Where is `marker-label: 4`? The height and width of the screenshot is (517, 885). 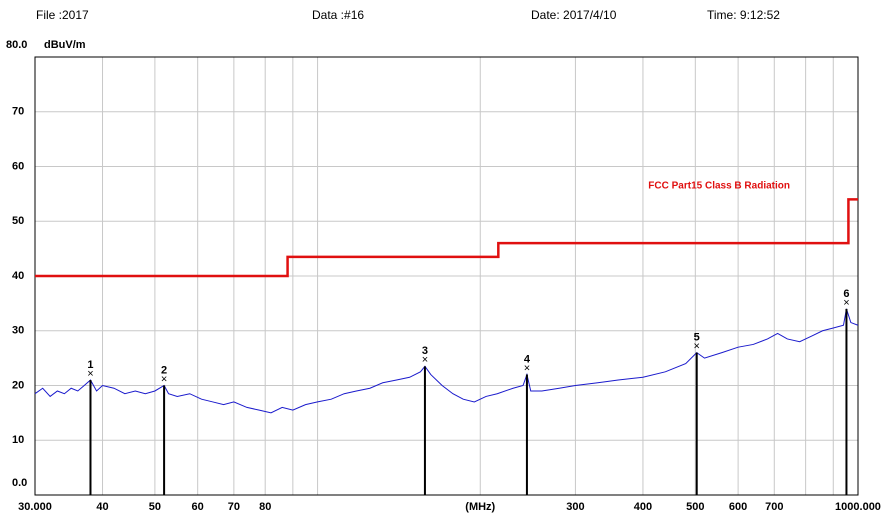
marker-label: 4 is located at coordinates (527, 359).